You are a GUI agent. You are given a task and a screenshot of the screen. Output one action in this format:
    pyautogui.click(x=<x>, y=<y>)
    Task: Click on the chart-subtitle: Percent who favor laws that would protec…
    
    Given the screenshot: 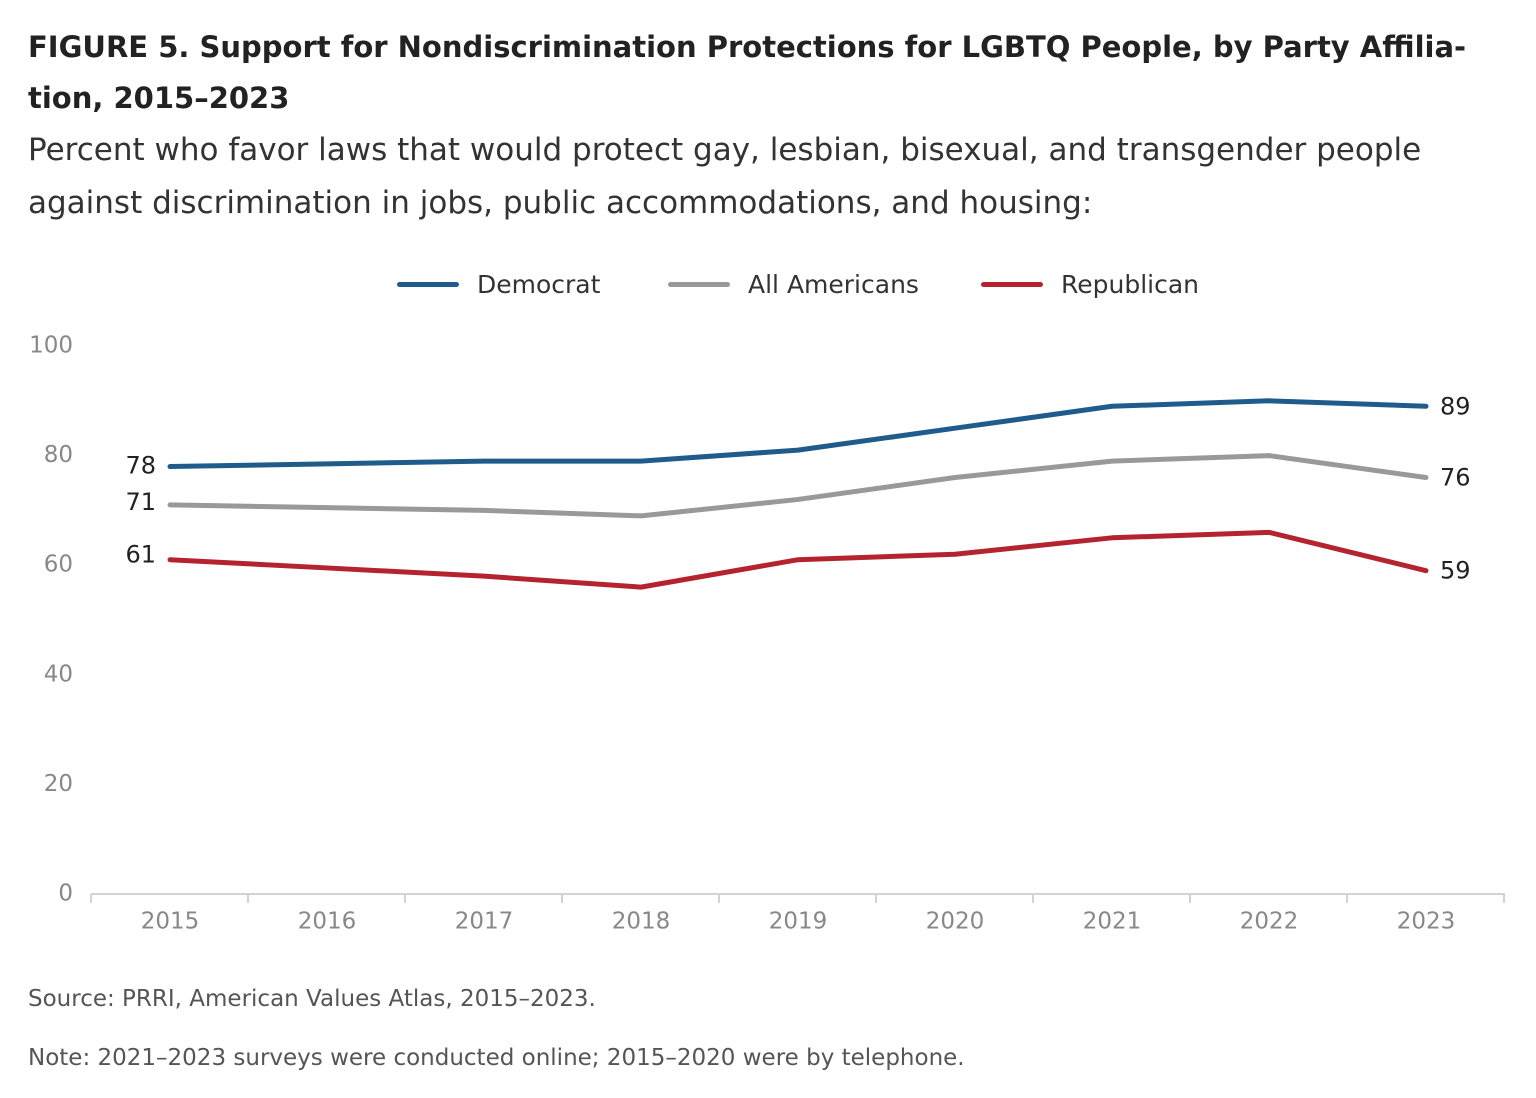 What is the action you would take?
    pyautogui.click(x=725, y=176)
    